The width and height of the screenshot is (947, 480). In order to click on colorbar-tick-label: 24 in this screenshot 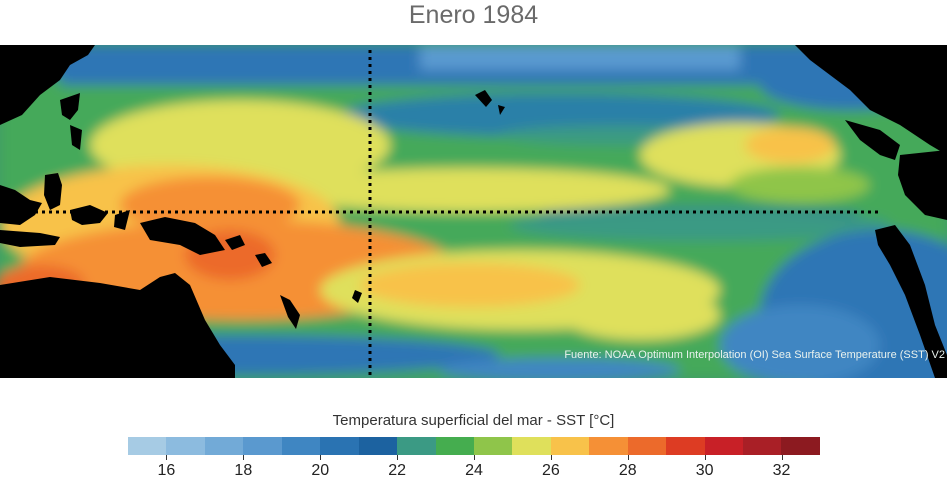, I will do `click(474, 470)`.